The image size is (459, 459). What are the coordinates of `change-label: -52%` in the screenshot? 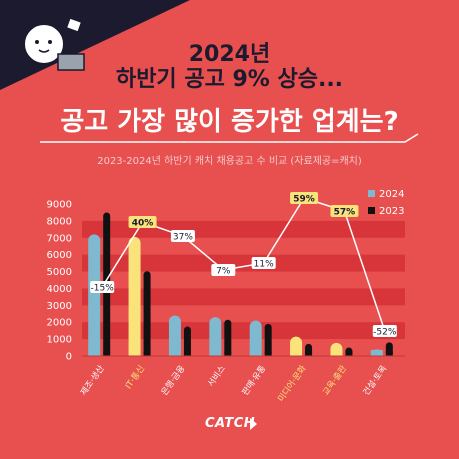 It's located at (385, 333).